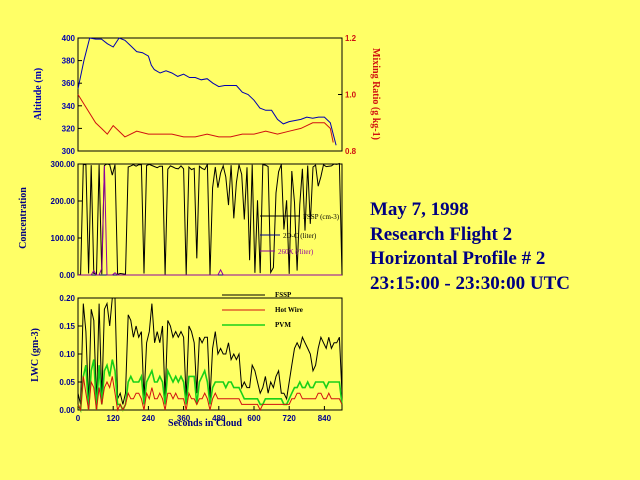  I want to click on concentration-legend: FSSP (cm-3) 2D-C (liter) 260X (/liter), so click(300, 234).